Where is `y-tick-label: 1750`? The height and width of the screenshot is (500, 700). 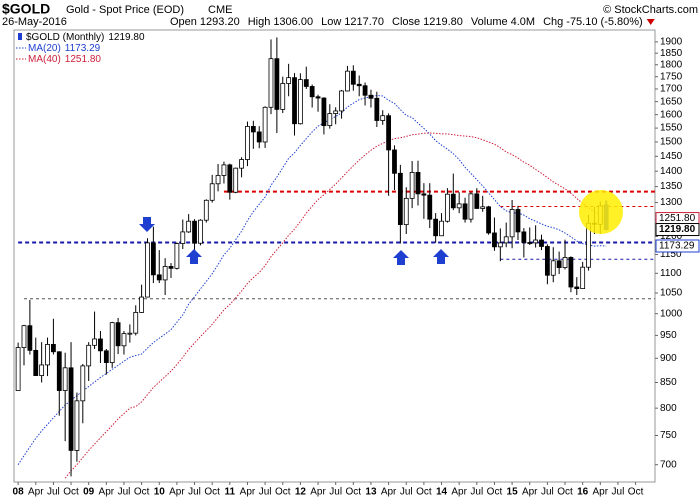
y-tick-label: 1750 is located at coordinates (671, 76).